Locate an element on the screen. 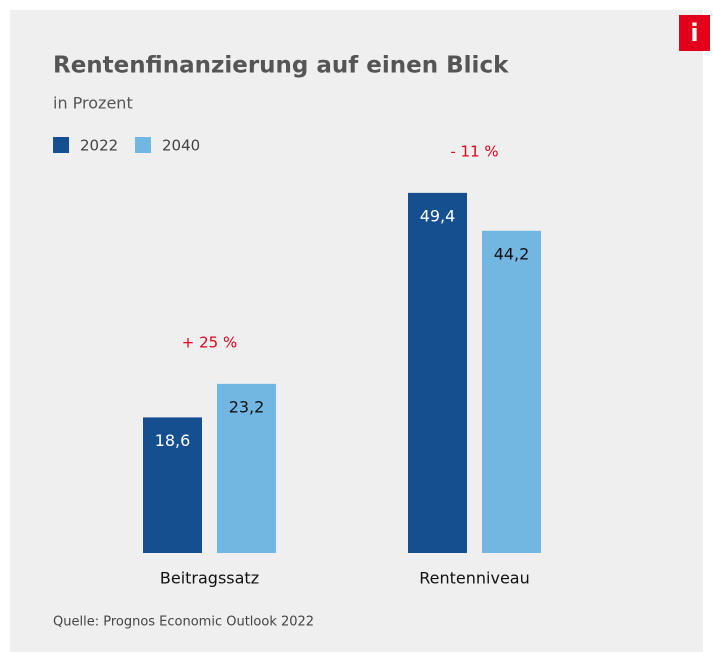  legend-label: 2040 is located at coordinates (181, 146).